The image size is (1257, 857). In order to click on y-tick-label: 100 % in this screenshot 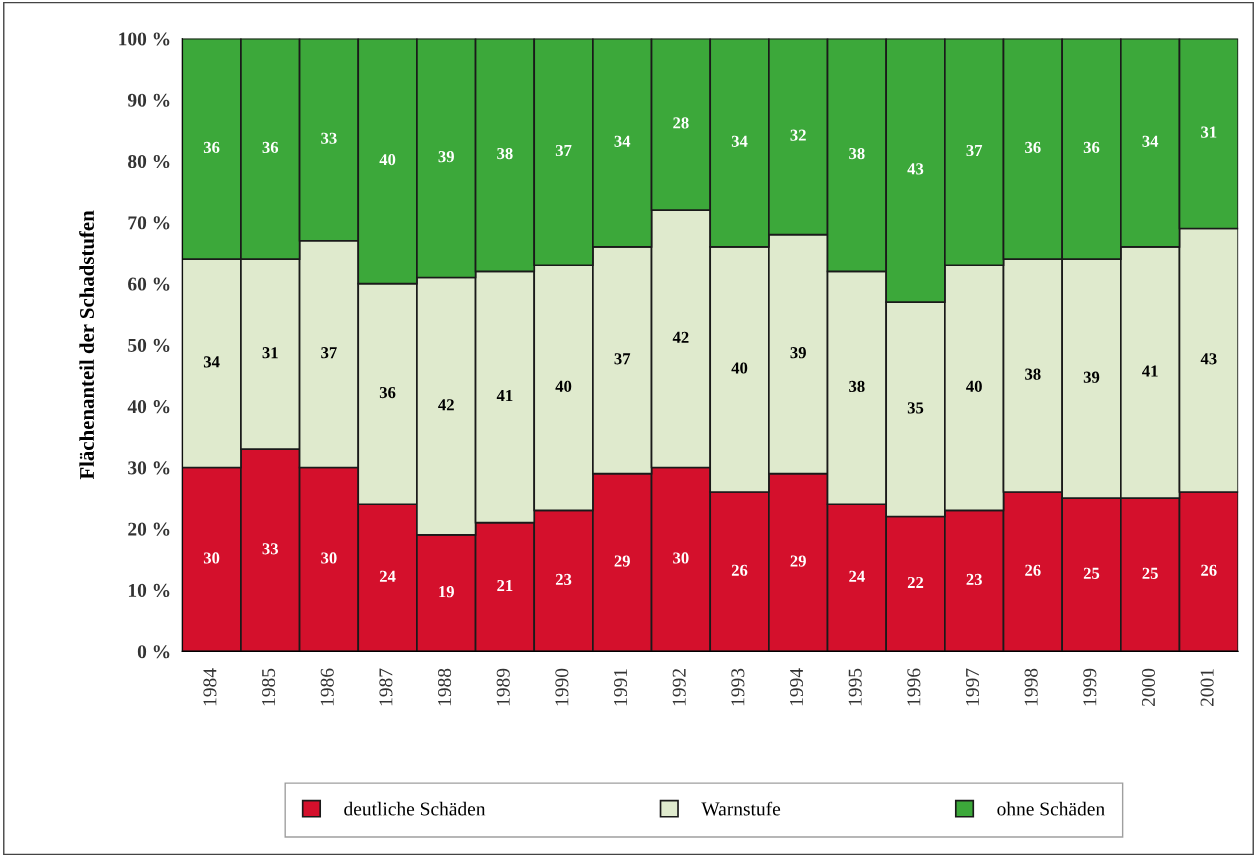, I will do `click(144, 39)`.